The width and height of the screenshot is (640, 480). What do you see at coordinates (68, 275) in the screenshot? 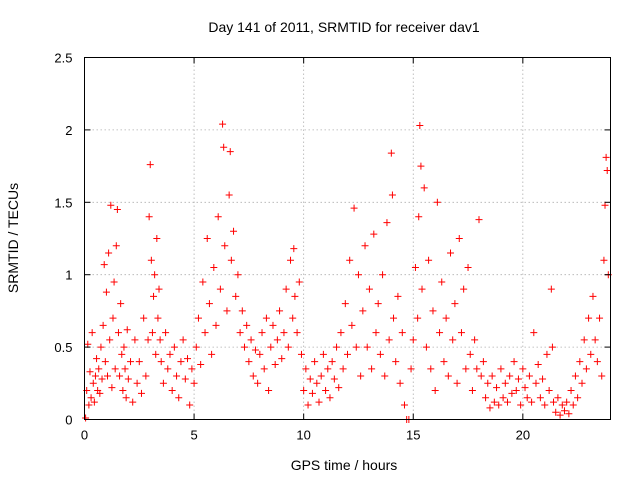
I see `y-tick-label: 1` at bounding box center [68, 275].